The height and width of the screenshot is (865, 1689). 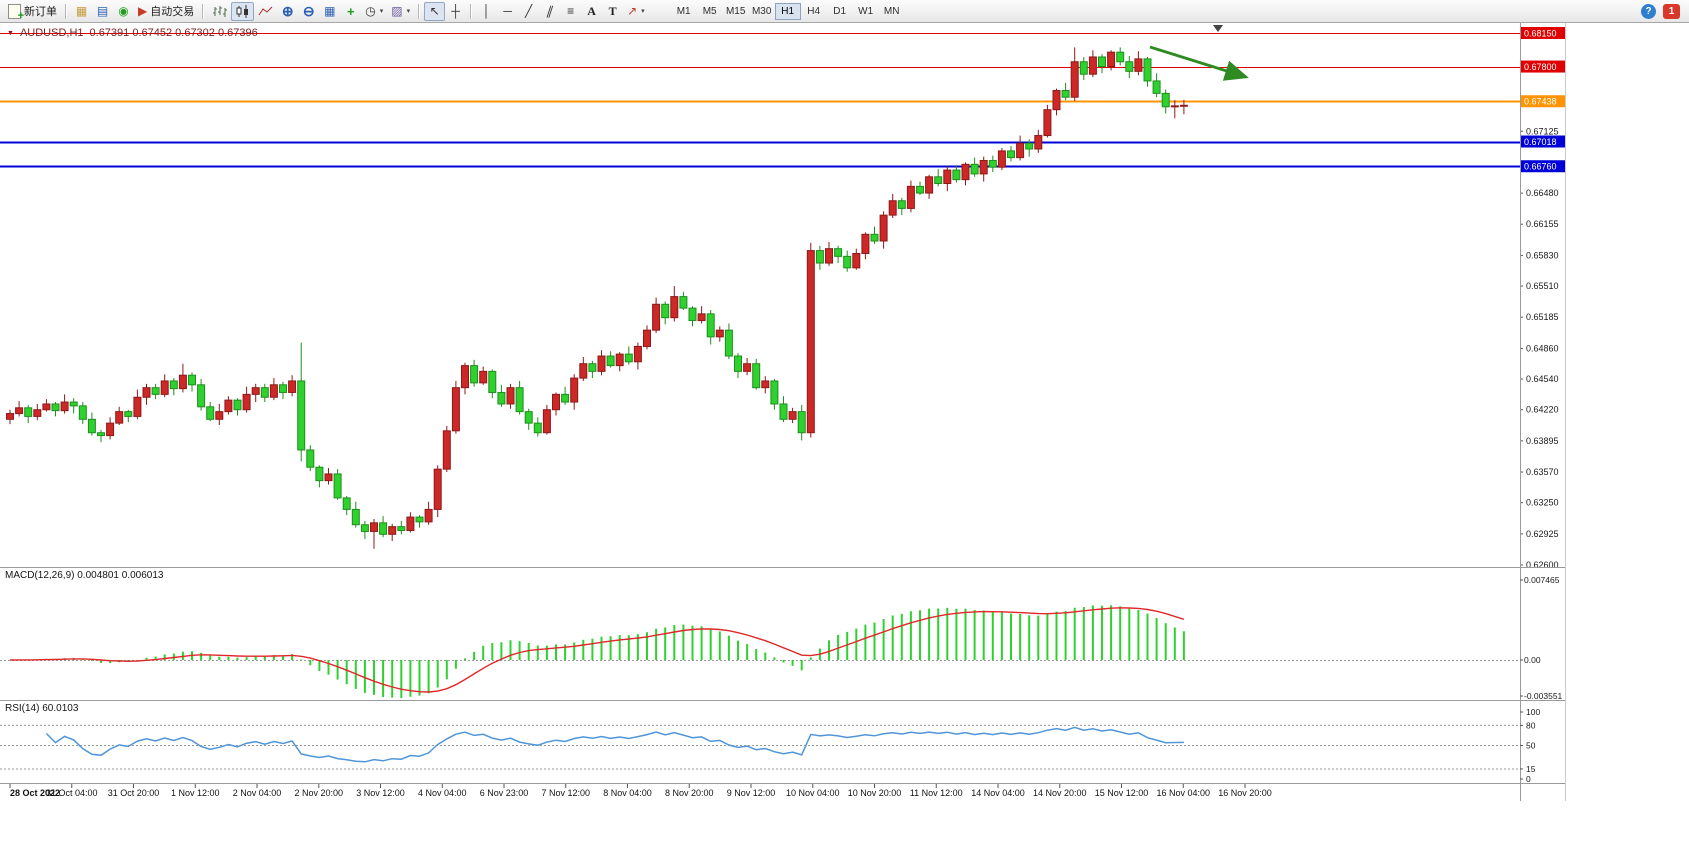 What do you see at coordinates (1542, 565) in the screenshot?
I see `price-axis-label: 0.62600` at bounding box center [1542, 565].